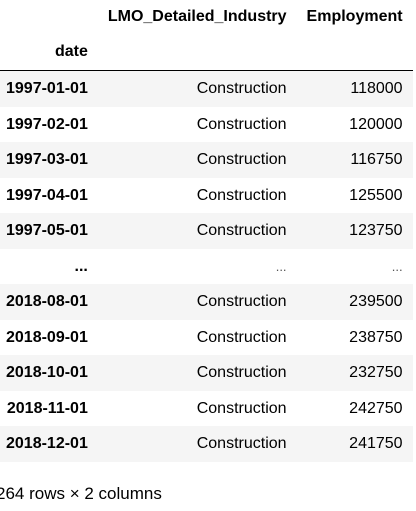 This screenshot has height=511, width=416. I want to click on column-header-employment: Employment, so click(354, 16).